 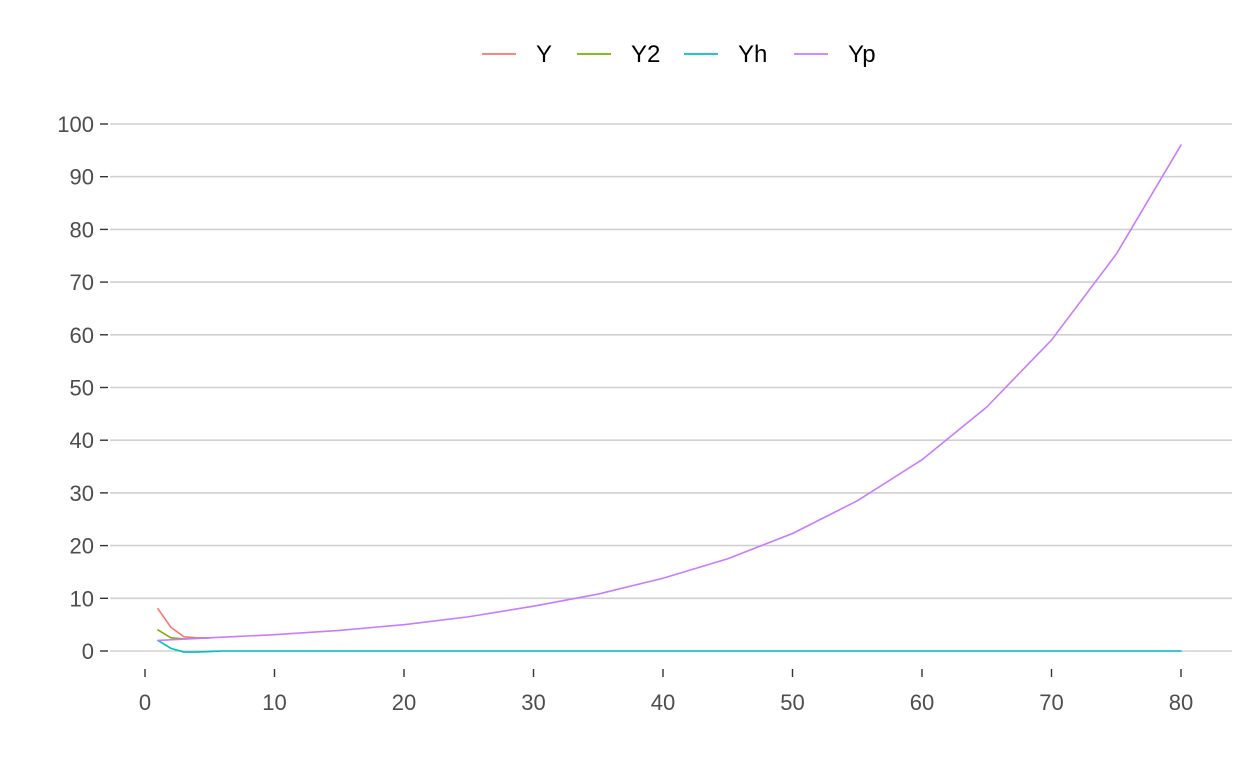 What do you see at coordinates (645, 54) in the screenshot?
I see `legend-label-y2: Y2` at bounding box center [645, 54].